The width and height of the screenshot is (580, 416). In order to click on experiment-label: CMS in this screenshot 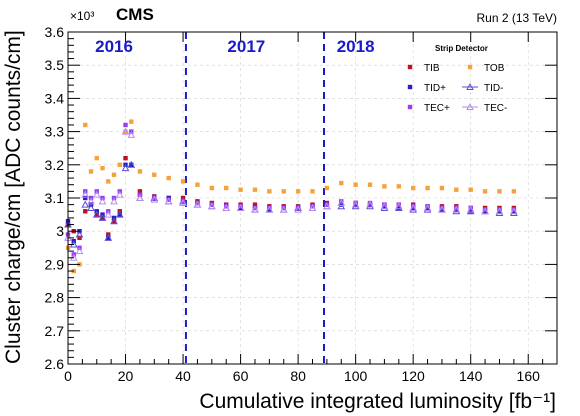, I will do `click(135, 14)`.